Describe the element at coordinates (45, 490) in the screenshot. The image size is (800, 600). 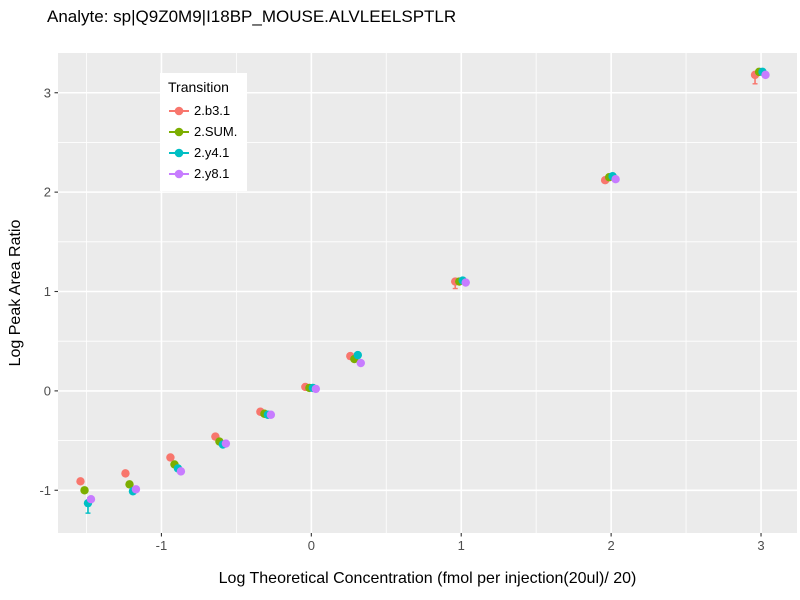
I see `y-tick-label: -1` at that location.